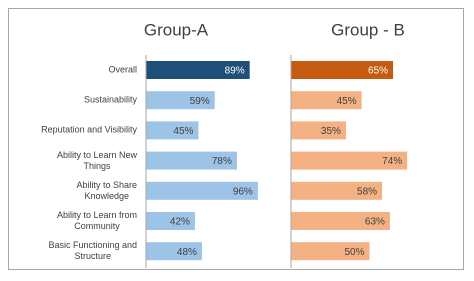  I want to click on value-label: 35%, so click(331, 131).